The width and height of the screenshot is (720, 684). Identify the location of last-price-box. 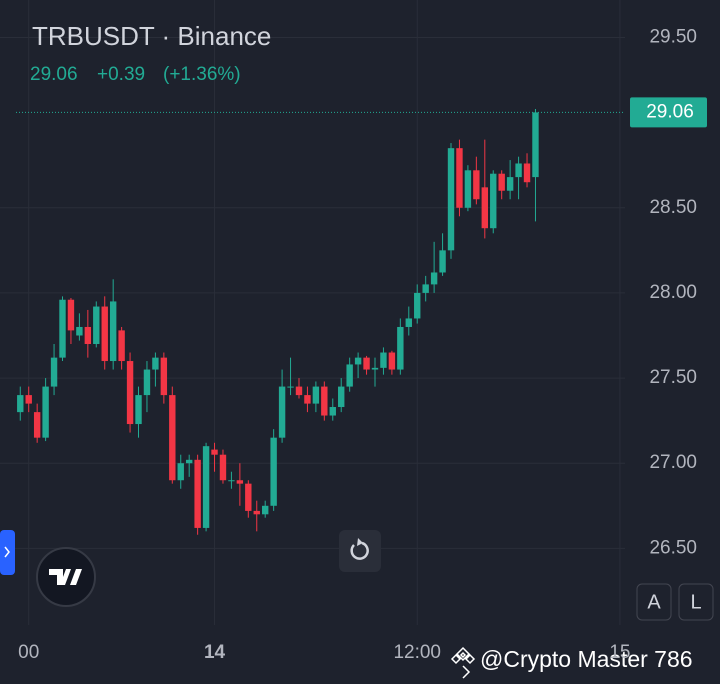
(668, 112).